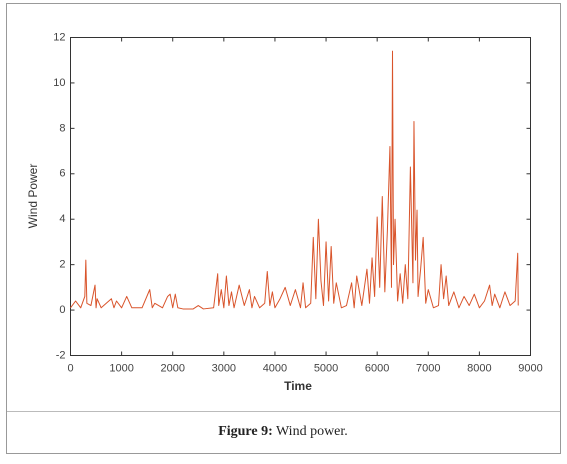  I want to click on x-tick-label: 0, so click(70, 368).